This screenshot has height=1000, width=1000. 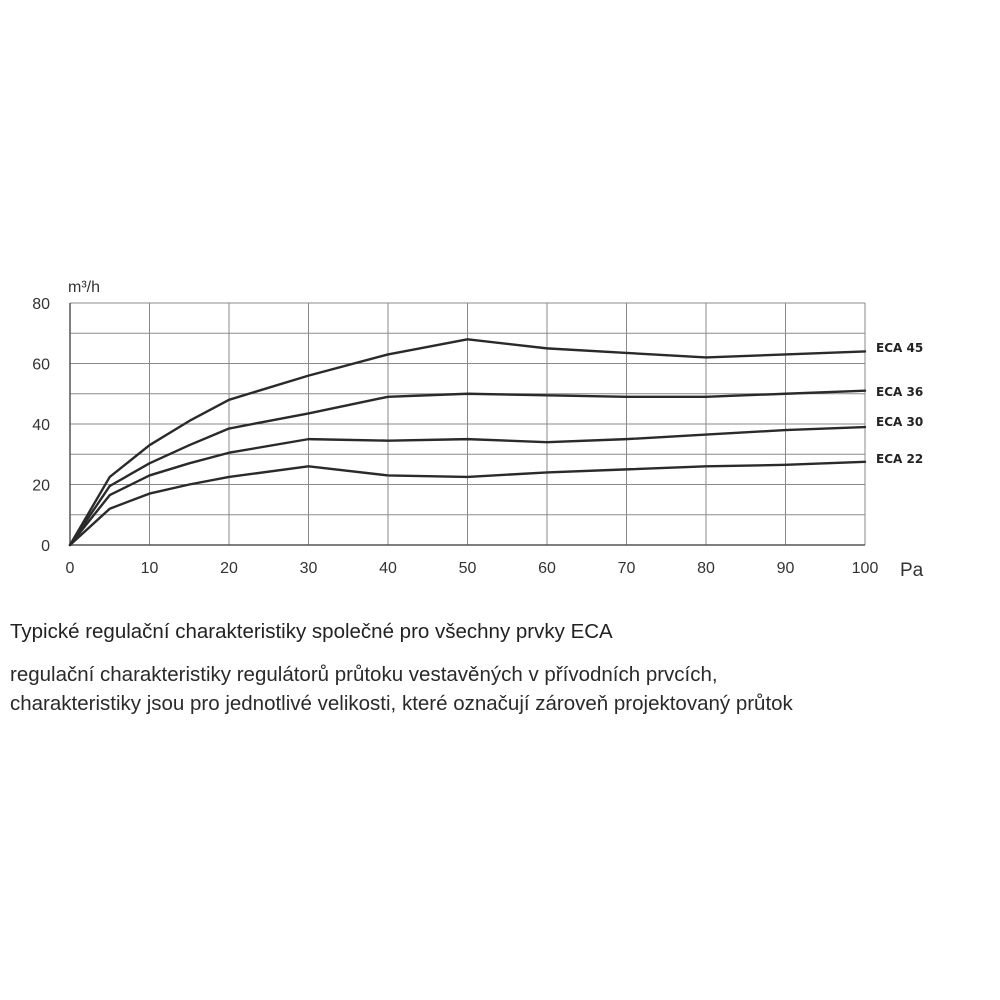 I want to click on x-tick-label: 60, so click(x=547, y=568).